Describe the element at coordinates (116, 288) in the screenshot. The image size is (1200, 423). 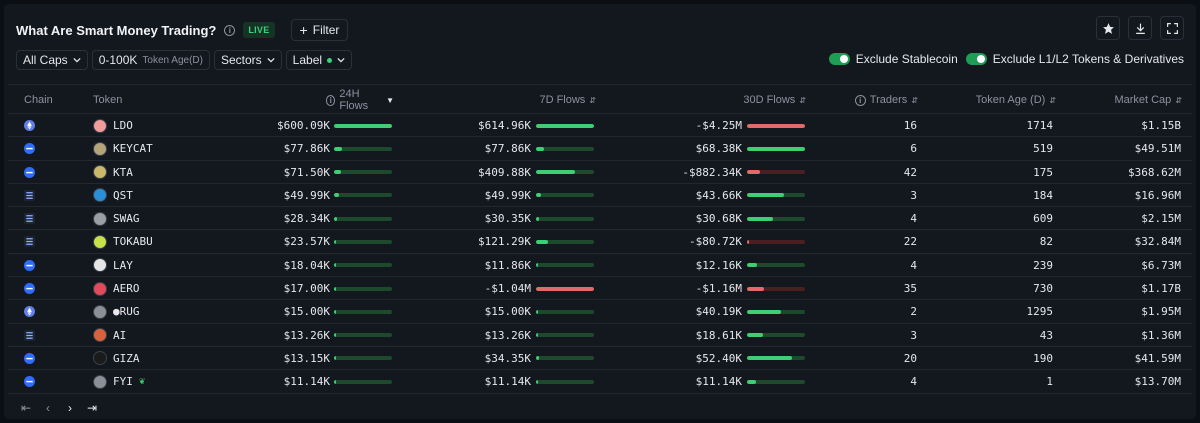
I see `token-cell: AERO` at that location.